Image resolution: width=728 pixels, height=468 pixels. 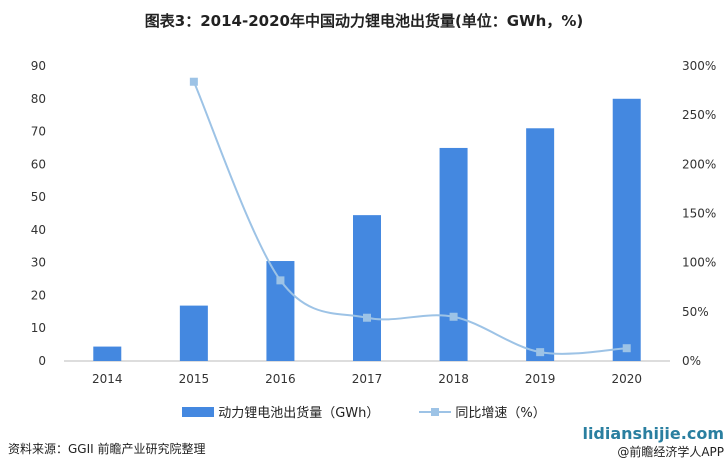 What do you see at coordinates (540, 379) in the screenshot?
I see `x-tick-label: 2019` at bounding box center [540, 379].